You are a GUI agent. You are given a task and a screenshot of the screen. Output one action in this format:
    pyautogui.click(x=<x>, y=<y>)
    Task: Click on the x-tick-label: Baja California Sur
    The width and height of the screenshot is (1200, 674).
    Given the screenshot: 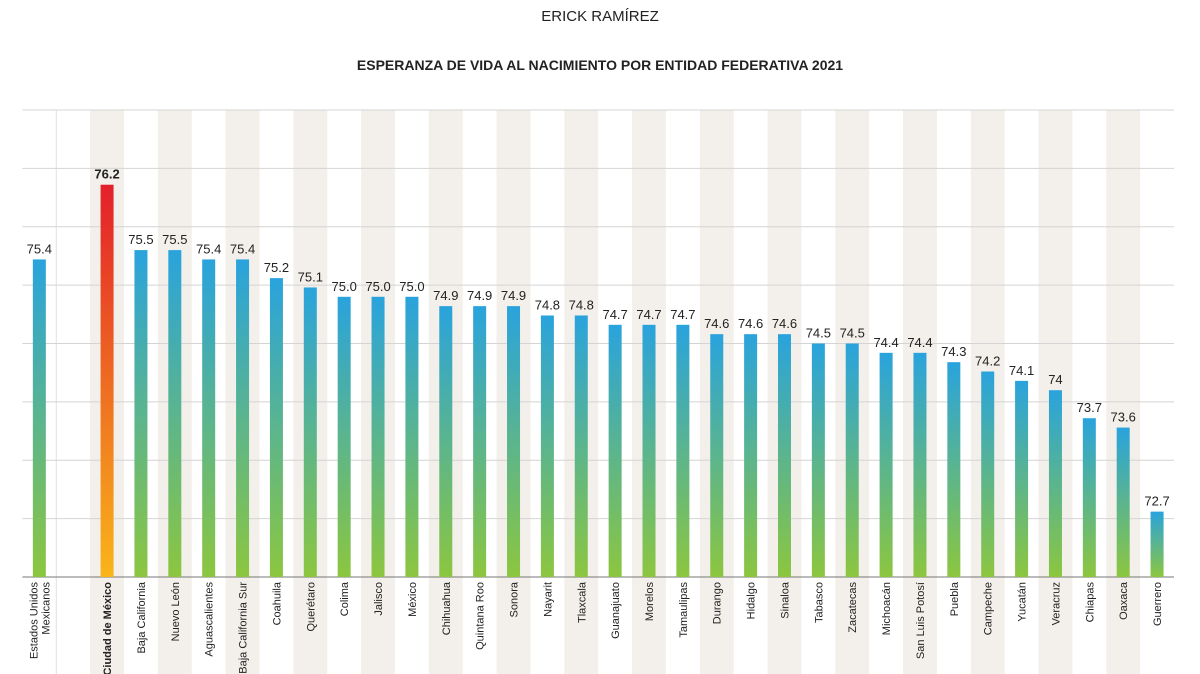 What is the action you would take?
    pyautogui.click(x=244, y=628)
    